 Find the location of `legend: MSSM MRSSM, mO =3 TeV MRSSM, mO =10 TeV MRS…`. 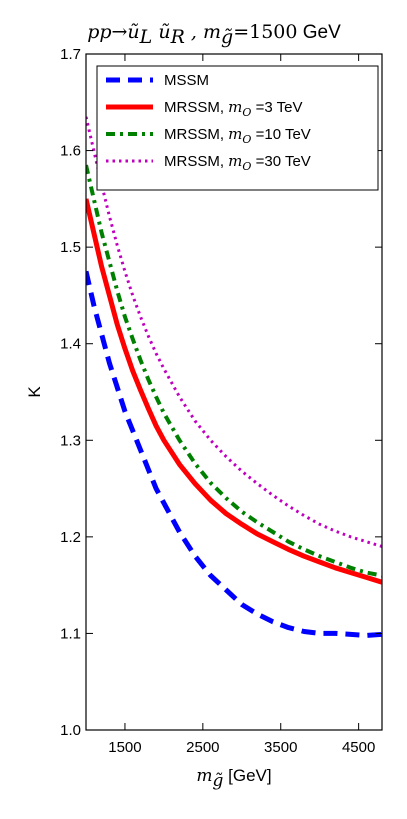

legend: MSSM MRSSM, mO =3 TeV MRSSM, mO =10 TeV MRS… is located at coordinates (237, 128).